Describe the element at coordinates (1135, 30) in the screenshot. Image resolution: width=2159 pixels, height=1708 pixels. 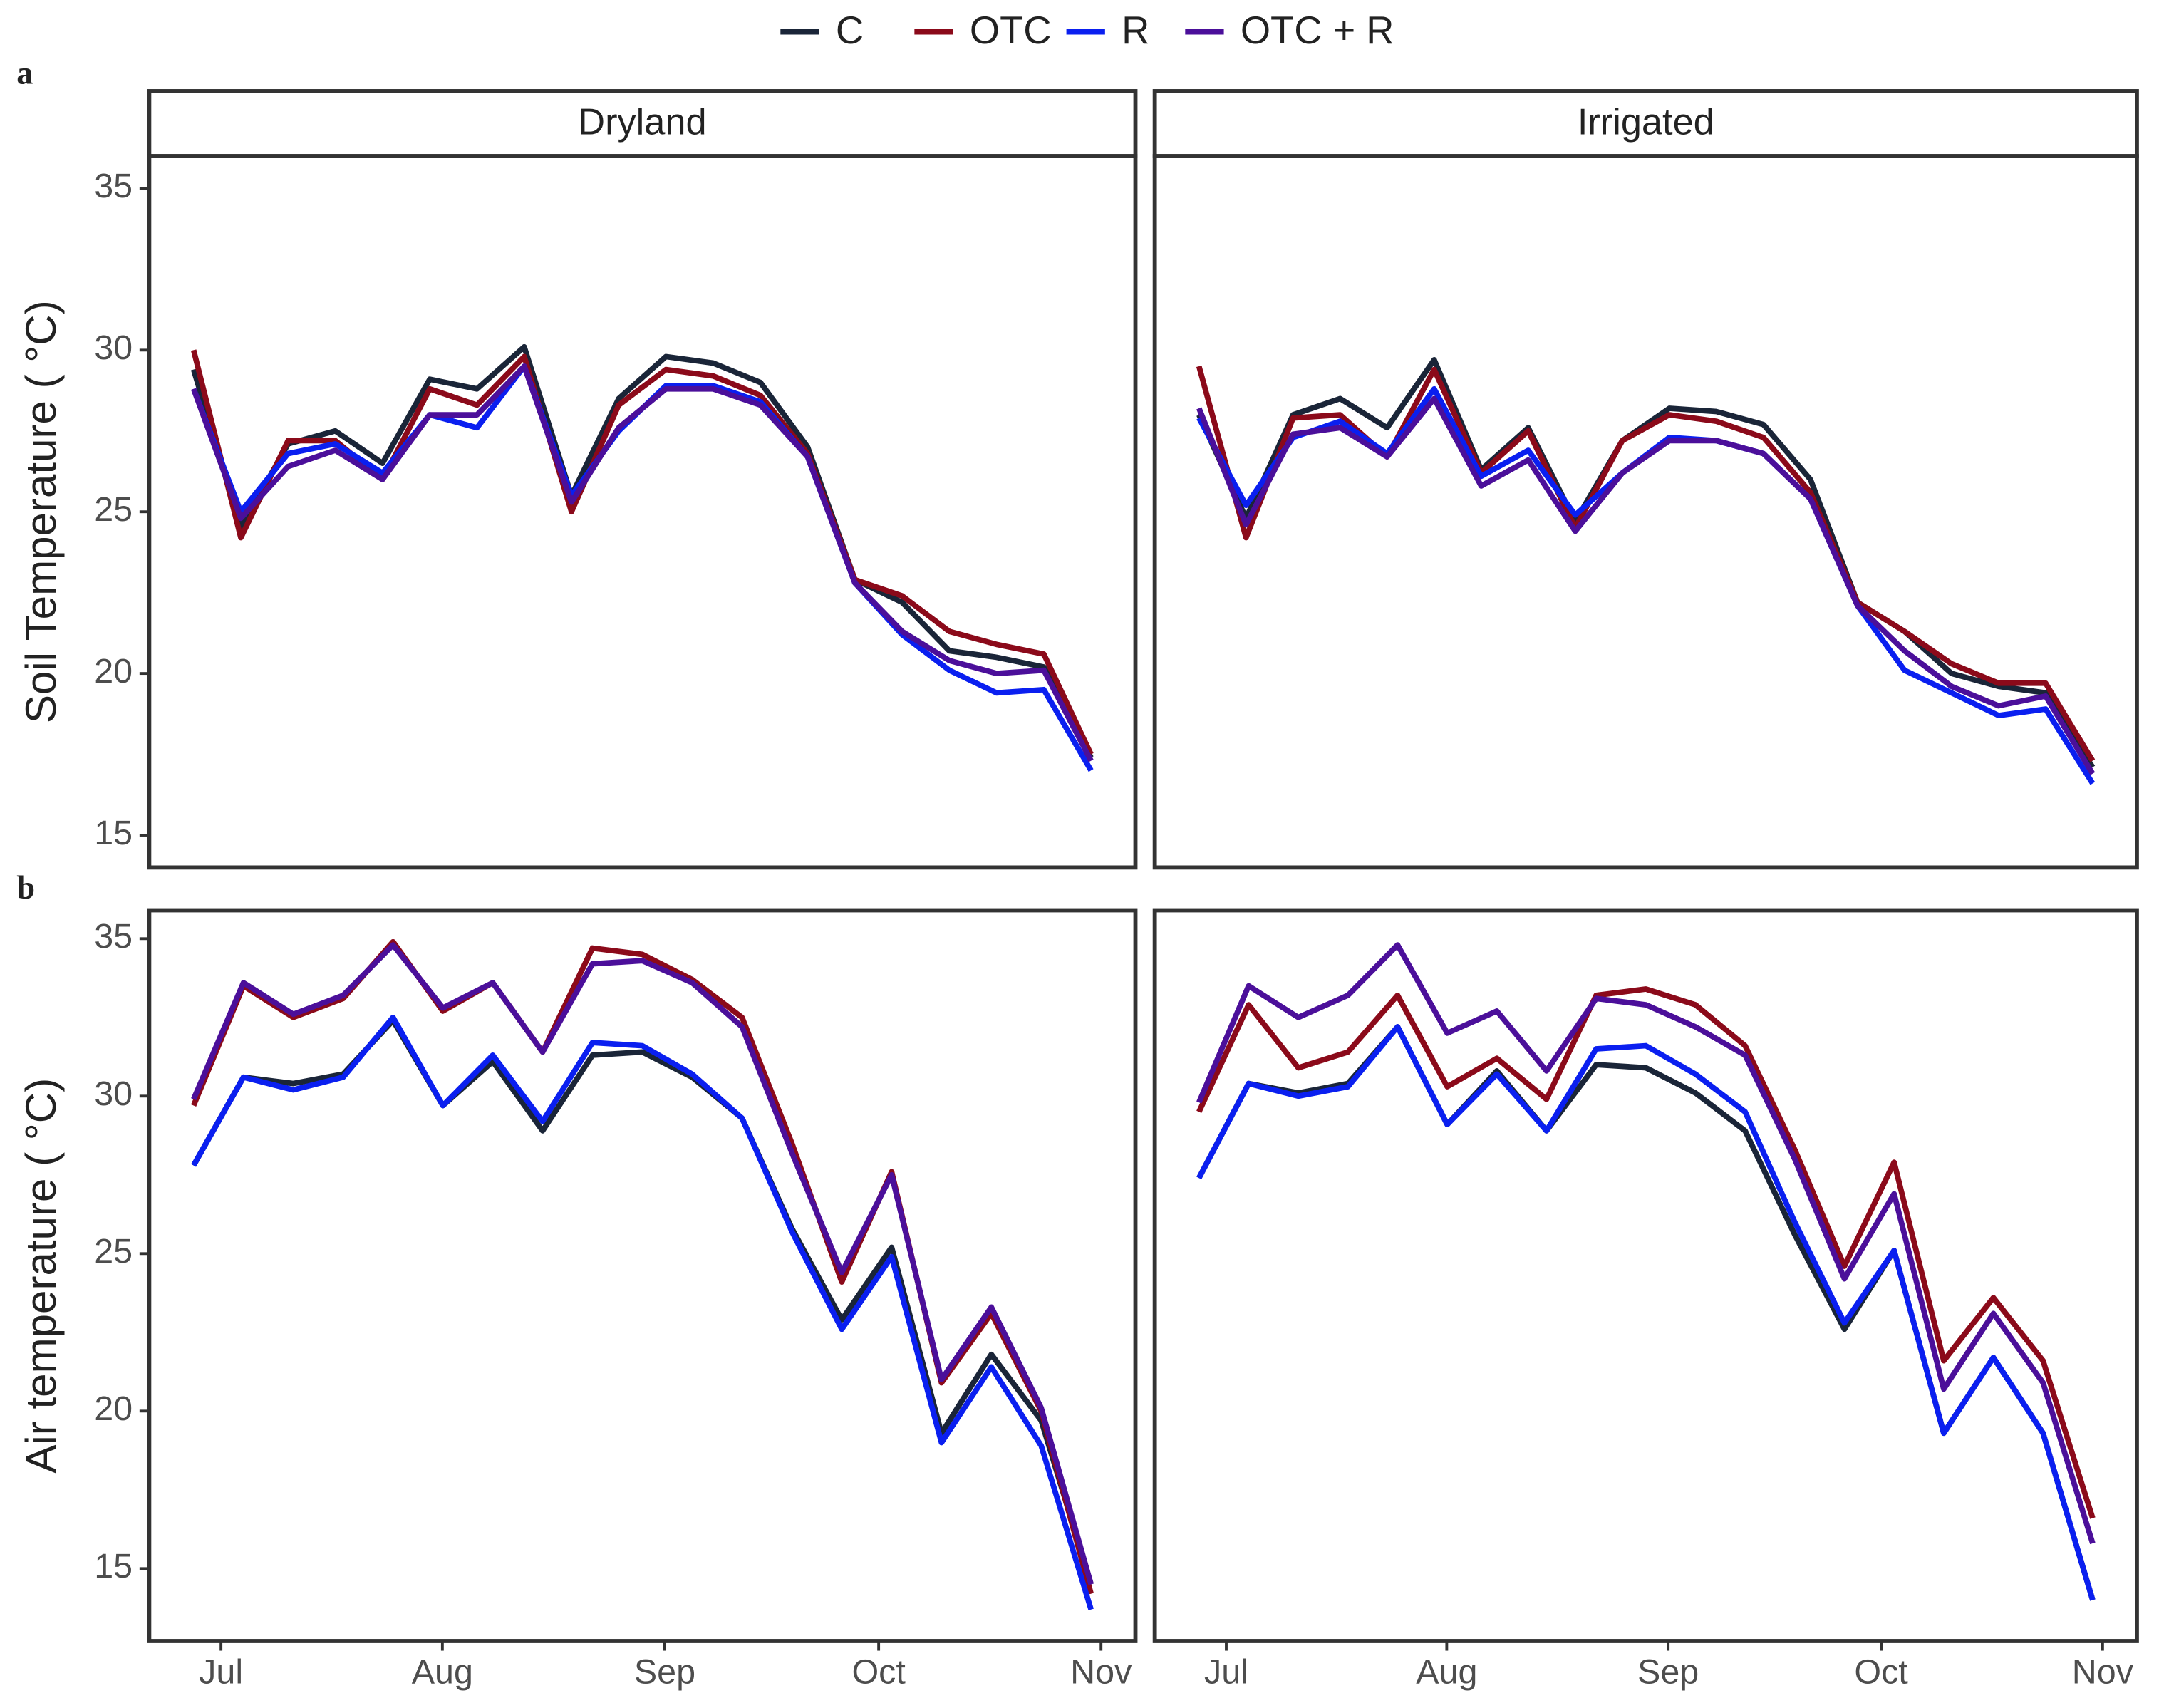
I see `legend-label: R` at that location.